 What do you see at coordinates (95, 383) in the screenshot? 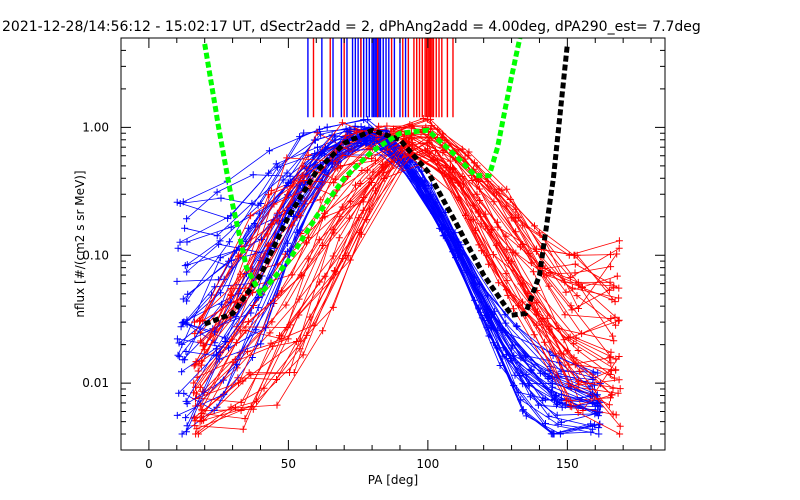
I see `y-tick-label: 0.01` at bounding box center [95, 383].